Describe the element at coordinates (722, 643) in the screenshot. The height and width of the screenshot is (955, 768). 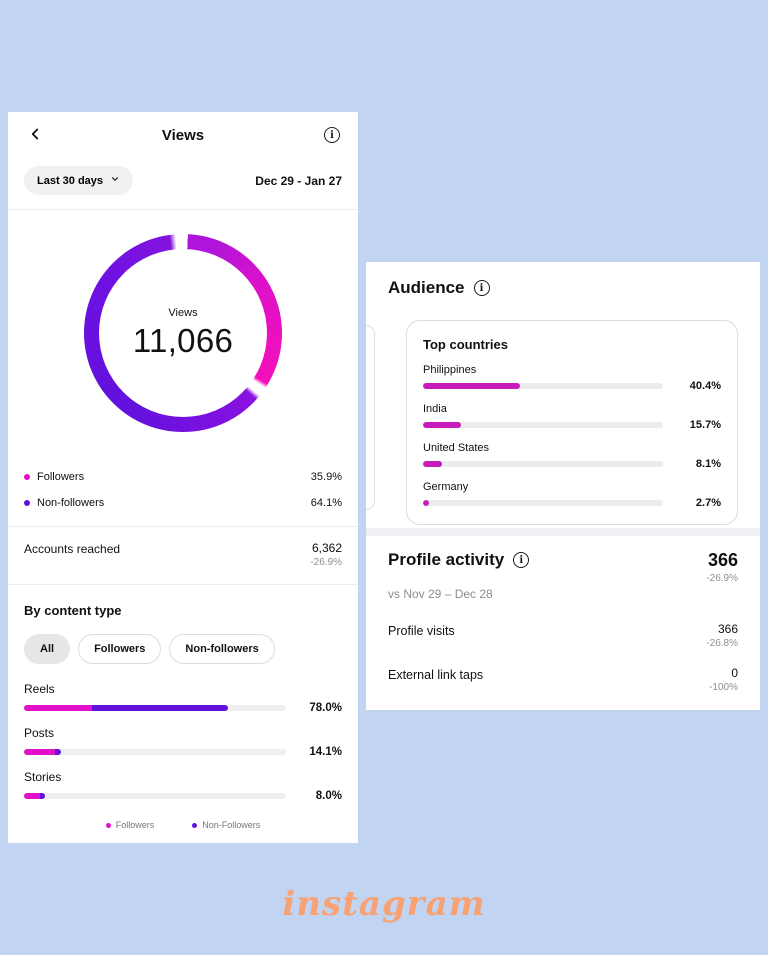
I see `row-delta: -26.8%` at that location.